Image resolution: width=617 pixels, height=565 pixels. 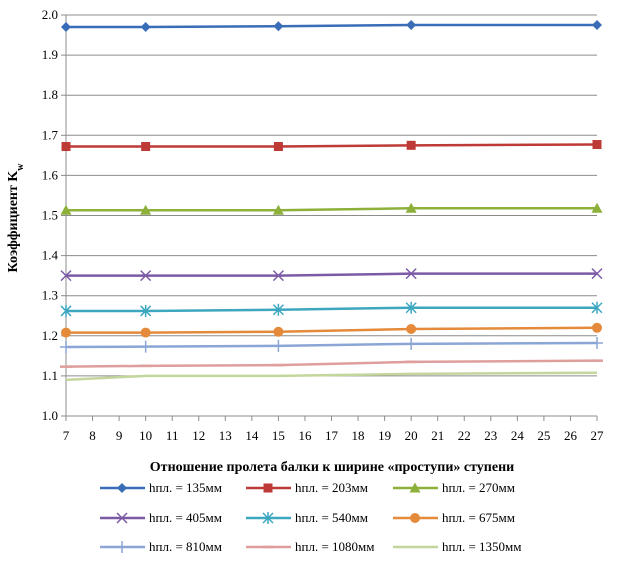 What do you see at coordinates (310, 546) in the screenshot?
I see `legend-item: hпл. = 1080мм` at bounding box center [310, 546].